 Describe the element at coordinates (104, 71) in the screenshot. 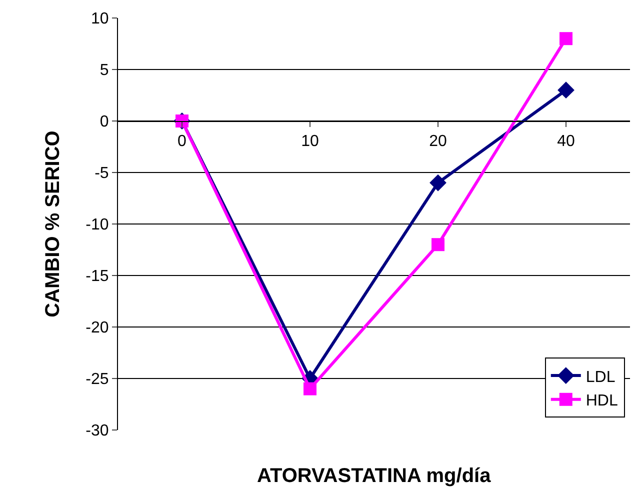

I see `y-tick-label: 5` at that location.